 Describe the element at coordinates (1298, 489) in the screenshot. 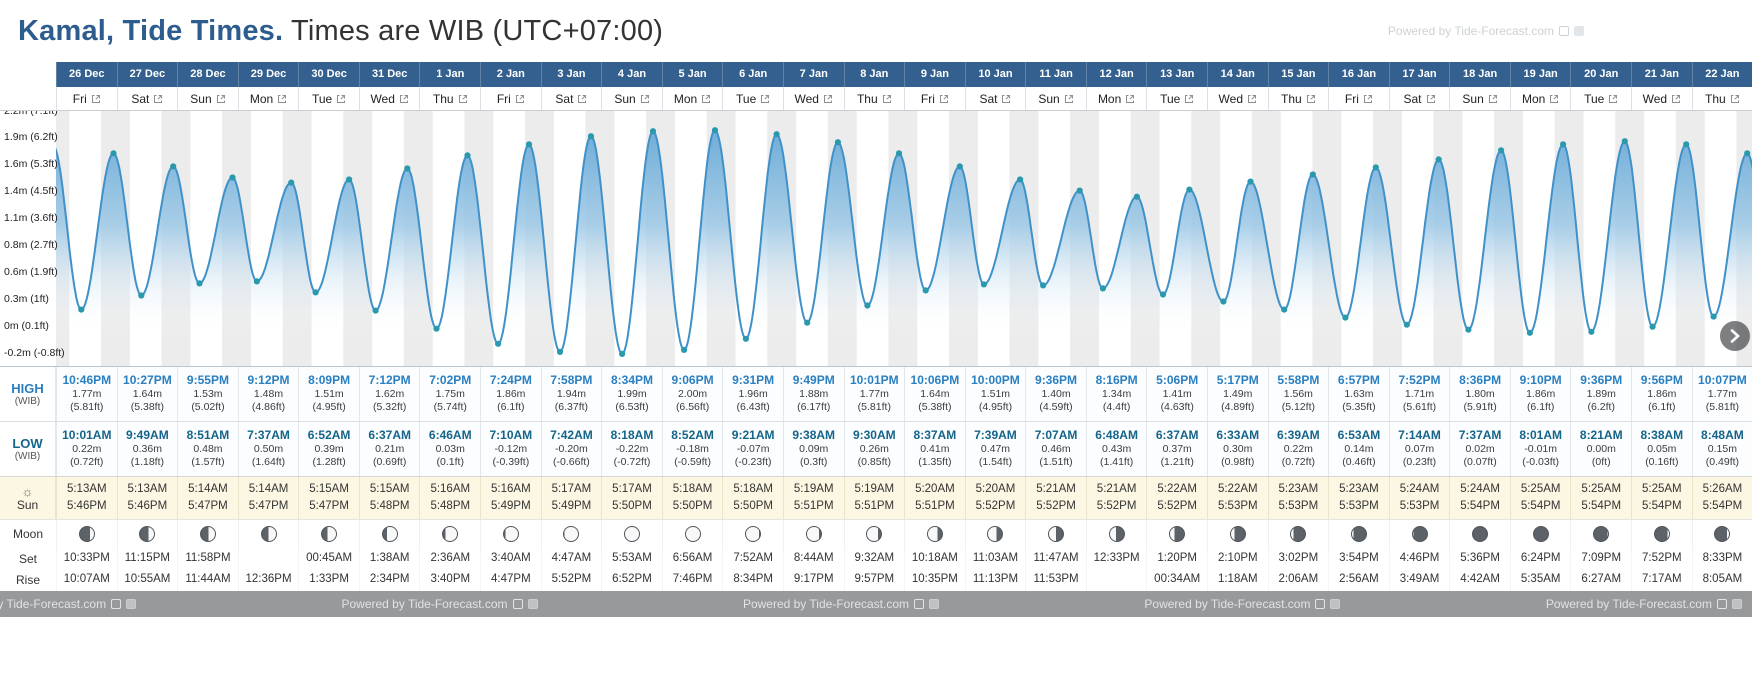

I see `sunrise-time: 5:23AM` at that location.